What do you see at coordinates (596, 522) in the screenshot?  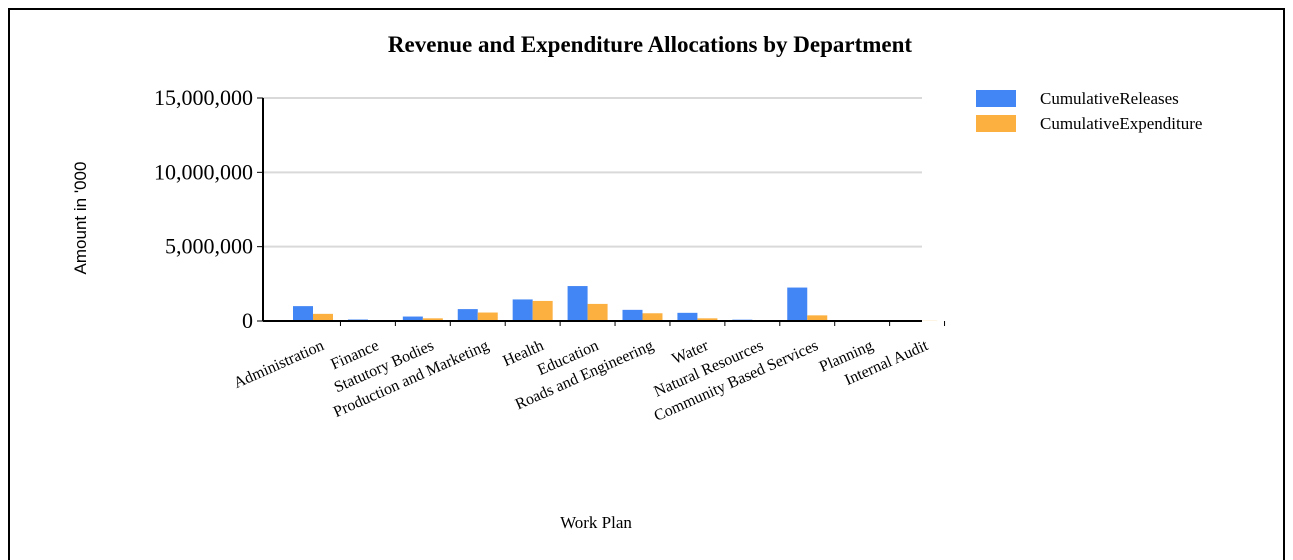 I see `x-axis-label: Work Plan` at bounding box center [596, 522].